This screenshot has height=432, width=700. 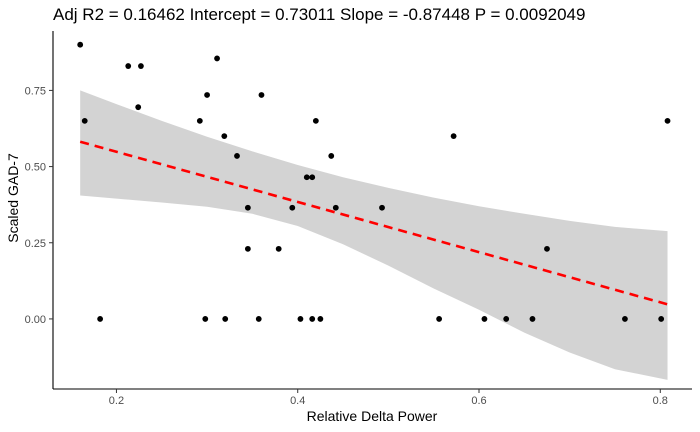 What do you see at coordinates (116, 401) in the screenshot?
I see `x-tick-label: 0.2` at bounding box center [116, 401].